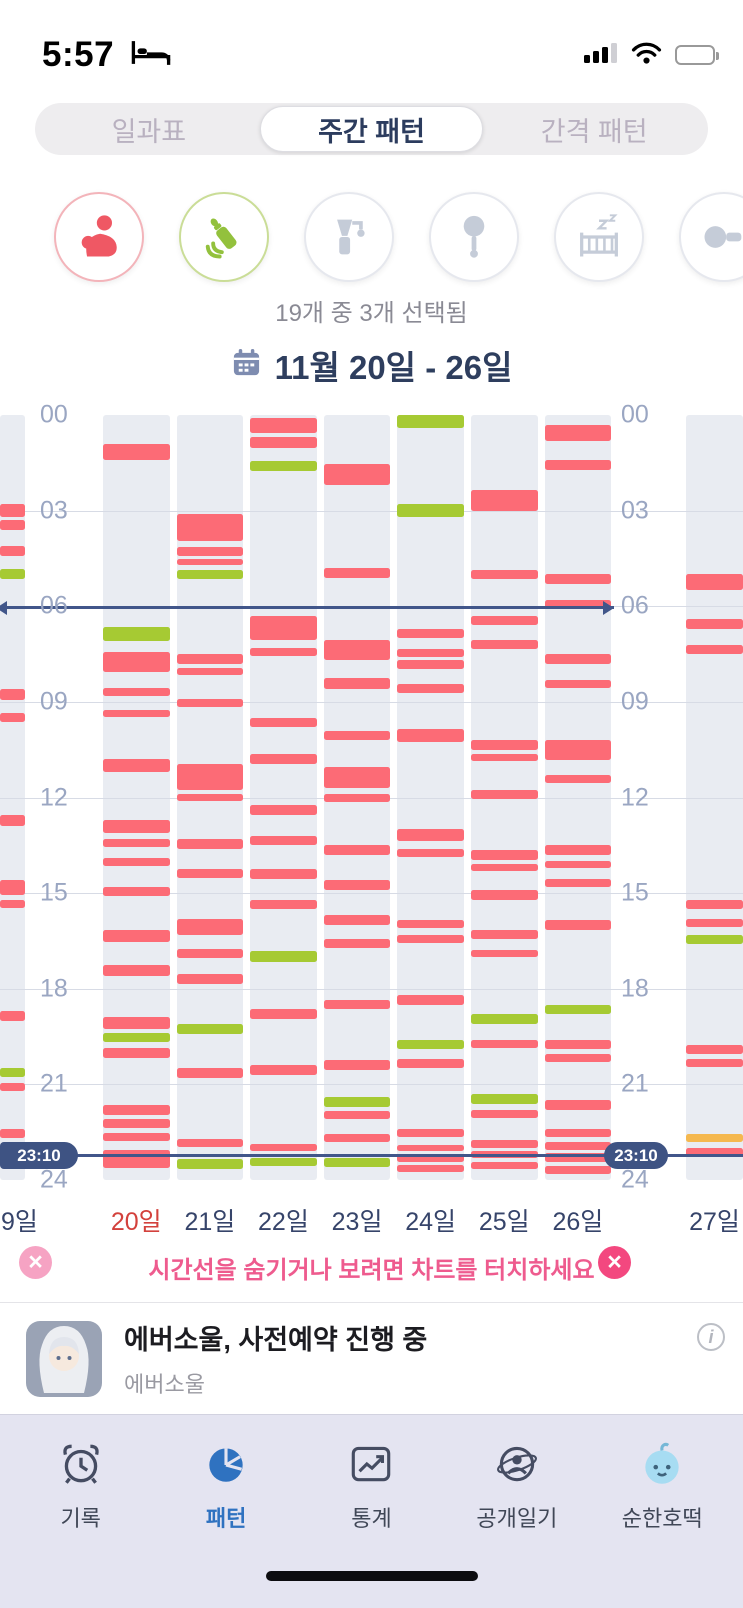  I want to click on ad-banner: 에버소울, 사전예약 진행 중 에버소울 i, so click(371, 1358).